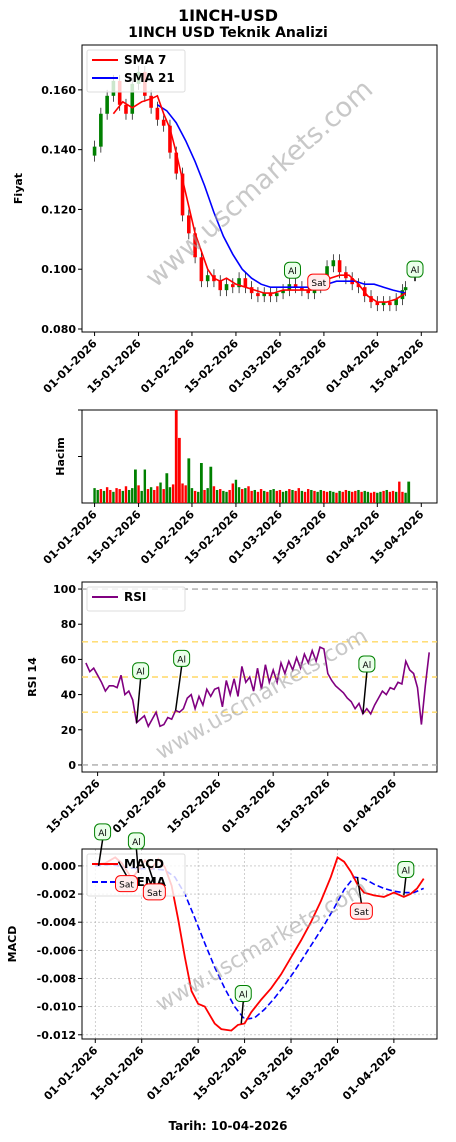 The width and height of the screenshot is (456, 1142). What do you see at coordinates (18, 188) in the screenshot?
I see `price-ylabel: Fiyat` at bounding box center [18, 188].